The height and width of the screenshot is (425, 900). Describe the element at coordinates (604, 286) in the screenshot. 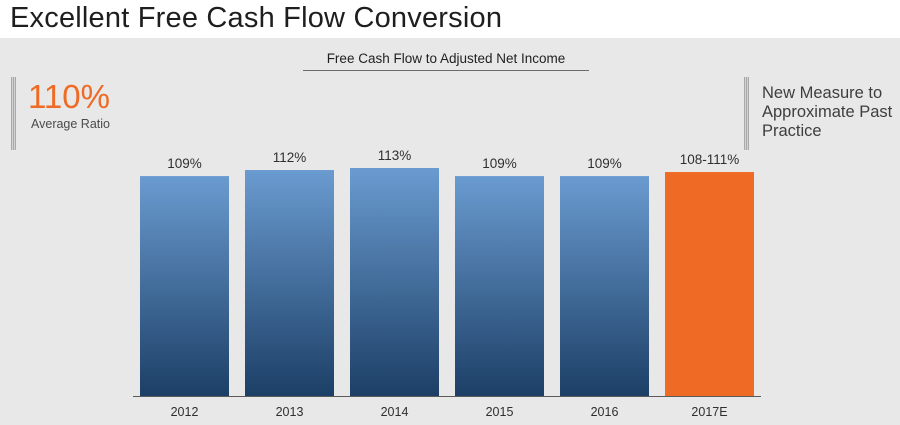

I see `bar-2016` at that location.